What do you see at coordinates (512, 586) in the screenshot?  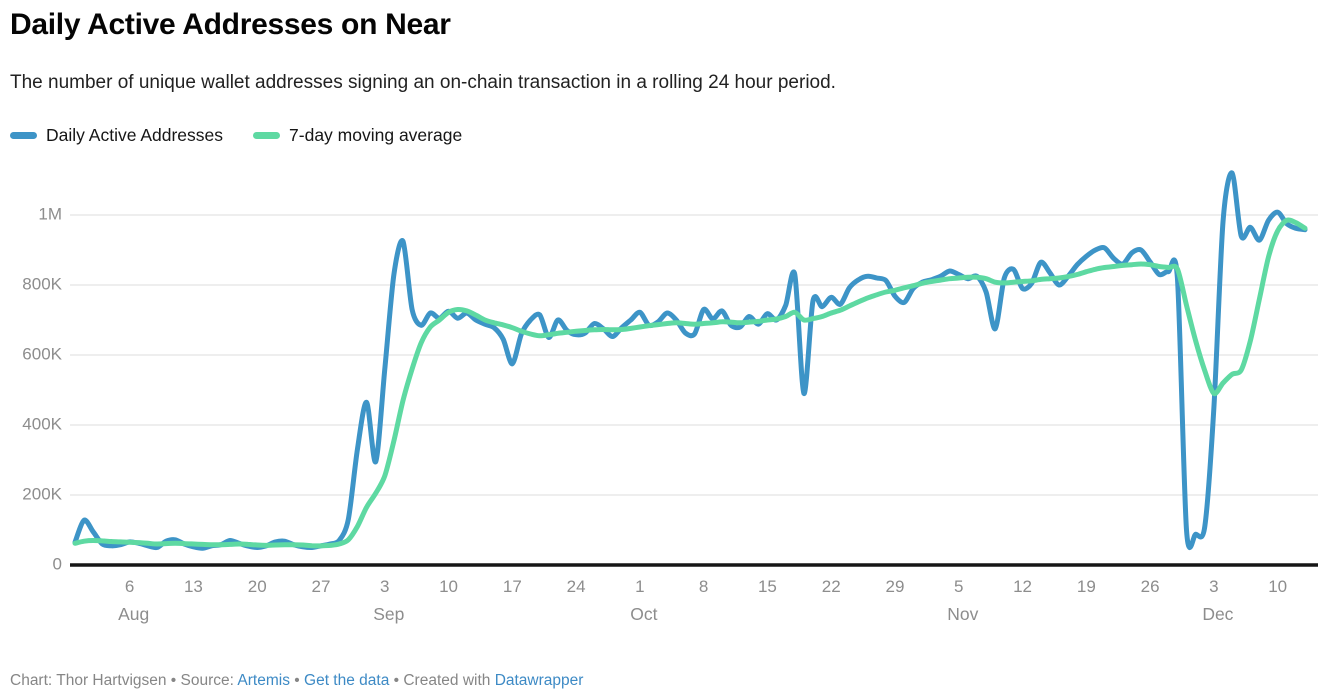 I see `svg-text: 17` at bounding box center [512, 586].